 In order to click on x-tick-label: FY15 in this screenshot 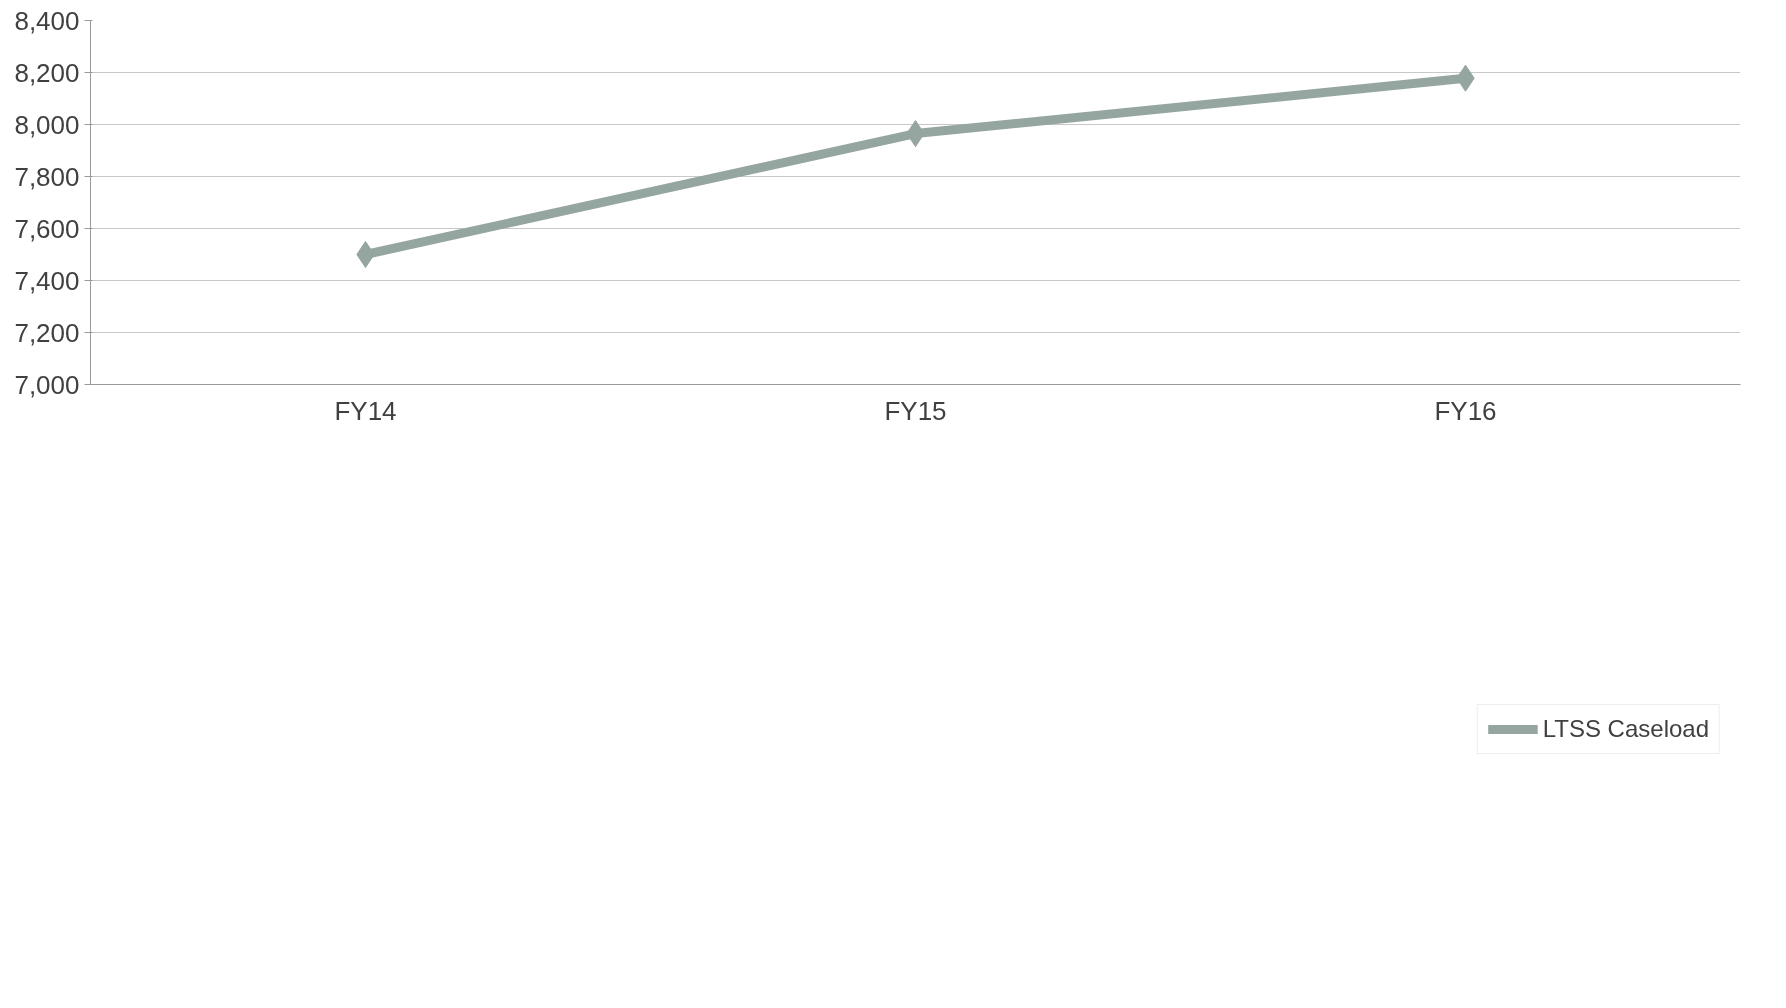, I will do `click(915, 410)`.